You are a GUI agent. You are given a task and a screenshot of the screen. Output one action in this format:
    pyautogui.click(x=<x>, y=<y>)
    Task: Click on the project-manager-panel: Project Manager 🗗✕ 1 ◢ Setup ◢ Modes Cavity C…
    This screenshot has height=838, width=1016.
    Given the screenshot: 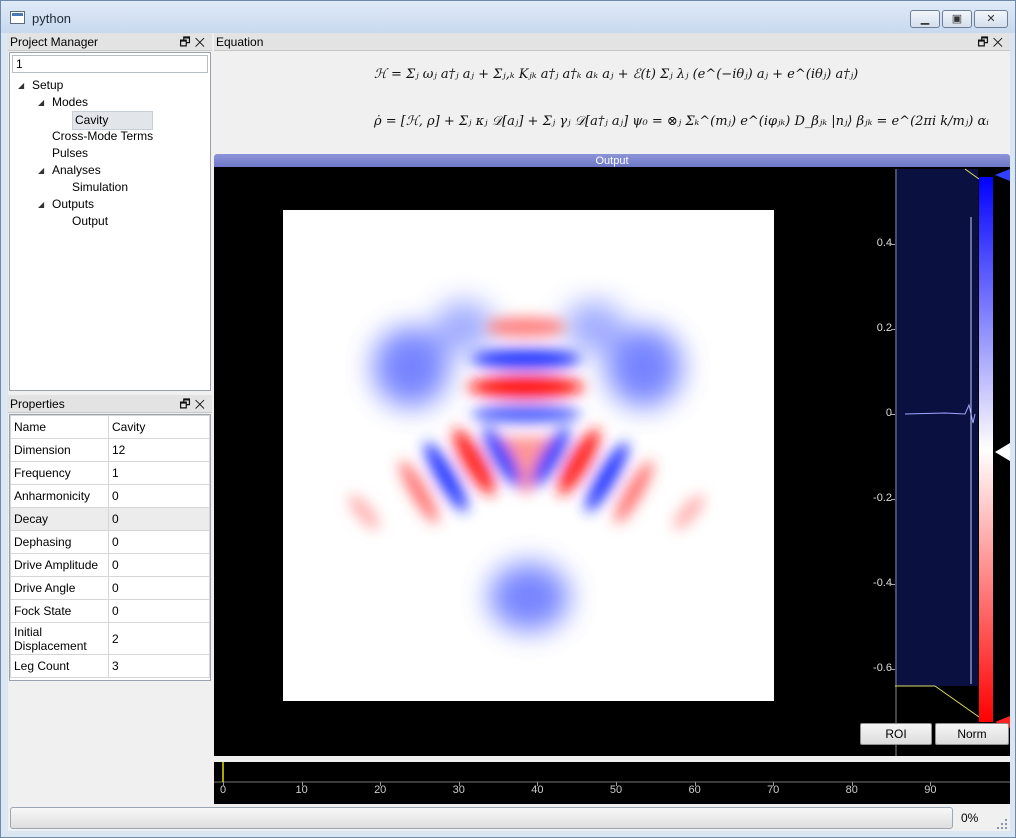 What is the action you would take?
    pyautogui.click(x=110, y=212)
    